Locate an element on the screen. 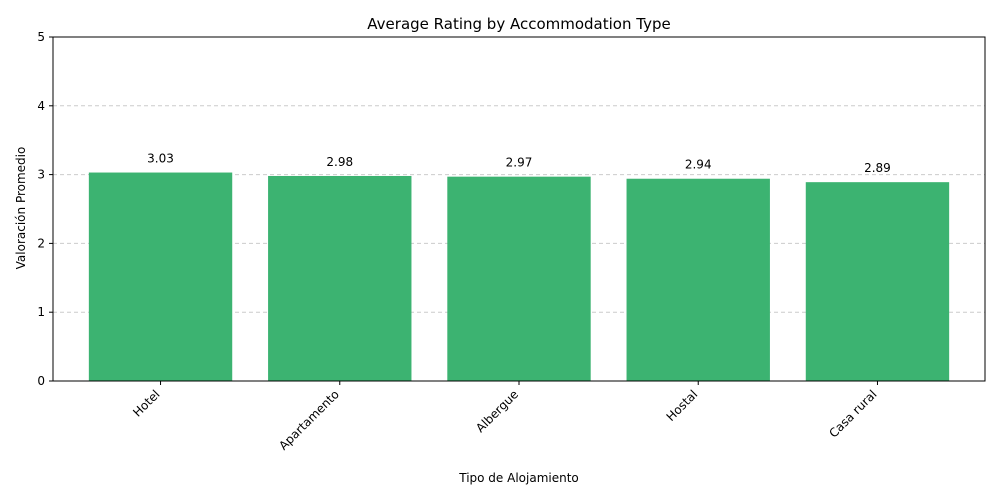  x-tick-label: Apartamento is located at coordinates (309, 420).